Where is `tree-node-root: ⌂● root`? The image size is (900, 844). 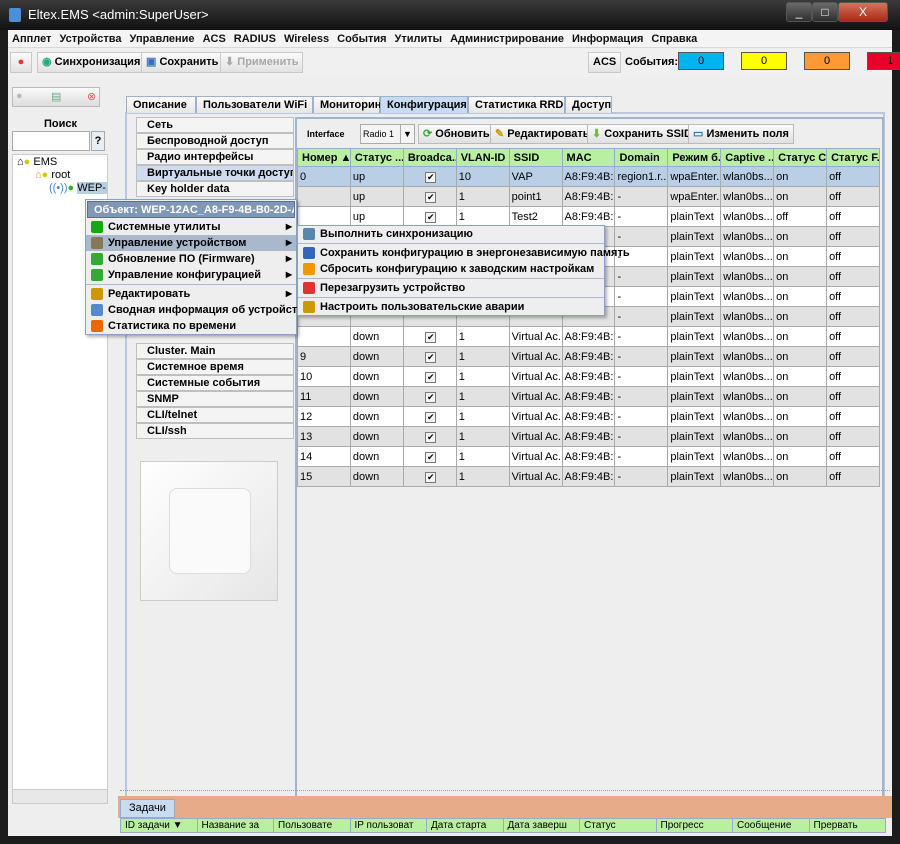 tree-node-root: ⌂● root is located at coordinates (52, 175).